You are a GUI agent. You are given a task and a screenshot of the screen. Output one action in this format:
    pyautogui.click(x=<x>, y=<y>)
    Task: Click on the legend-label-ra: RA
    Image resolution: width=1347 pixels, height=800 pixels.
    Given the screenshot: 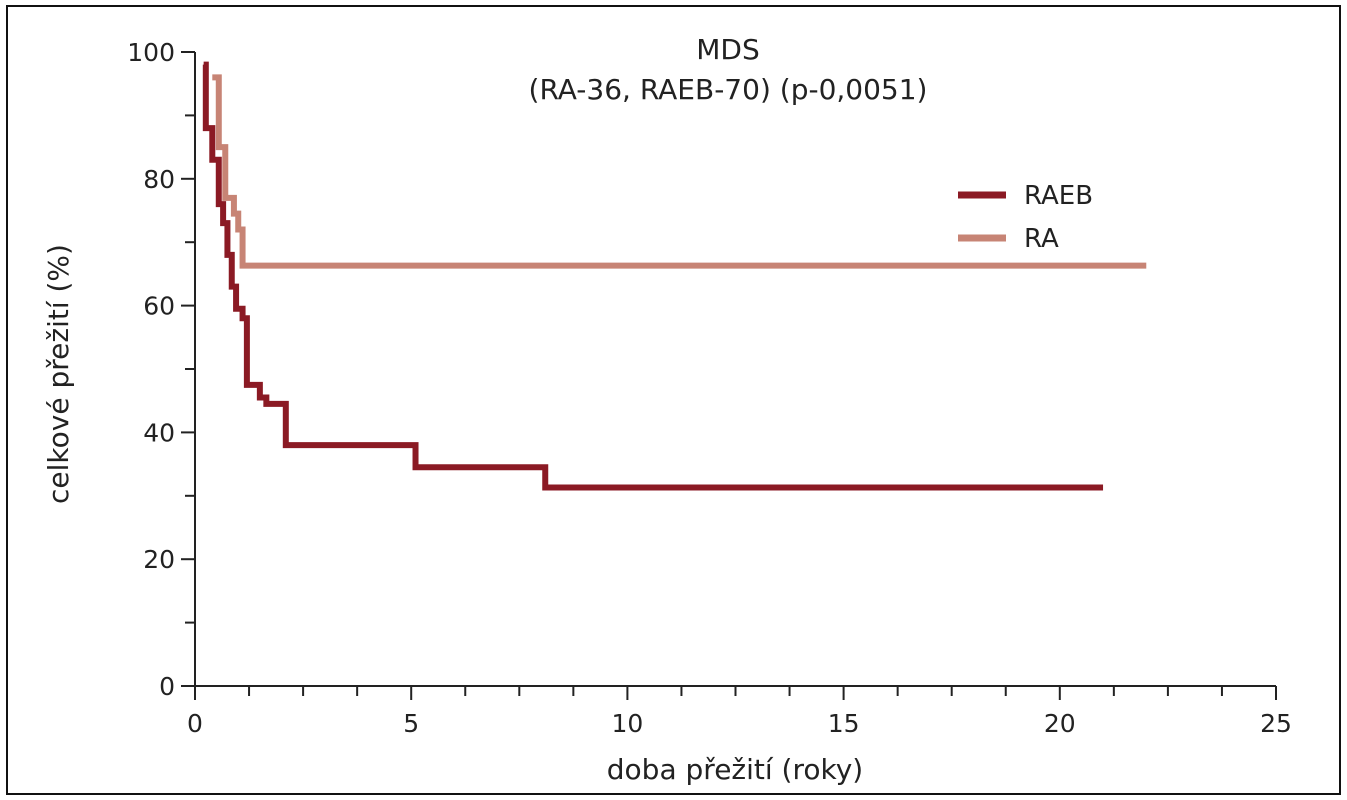 What is the action you would take?
    pyautogui.click(x=1041, y=239)
    